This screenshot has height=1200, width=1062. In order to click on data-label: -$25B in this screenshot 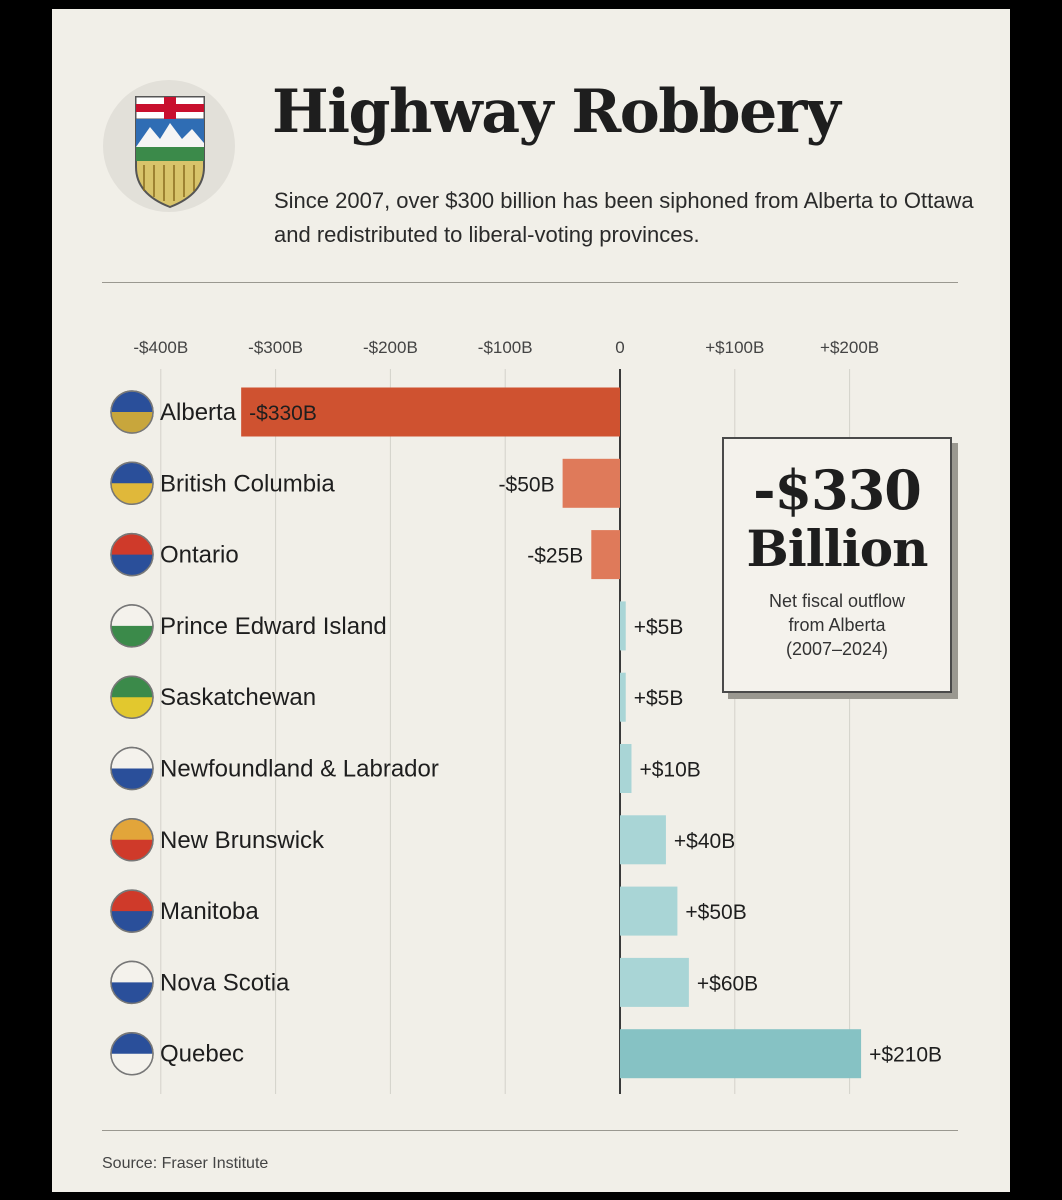, I will do `click(555, 556)`.